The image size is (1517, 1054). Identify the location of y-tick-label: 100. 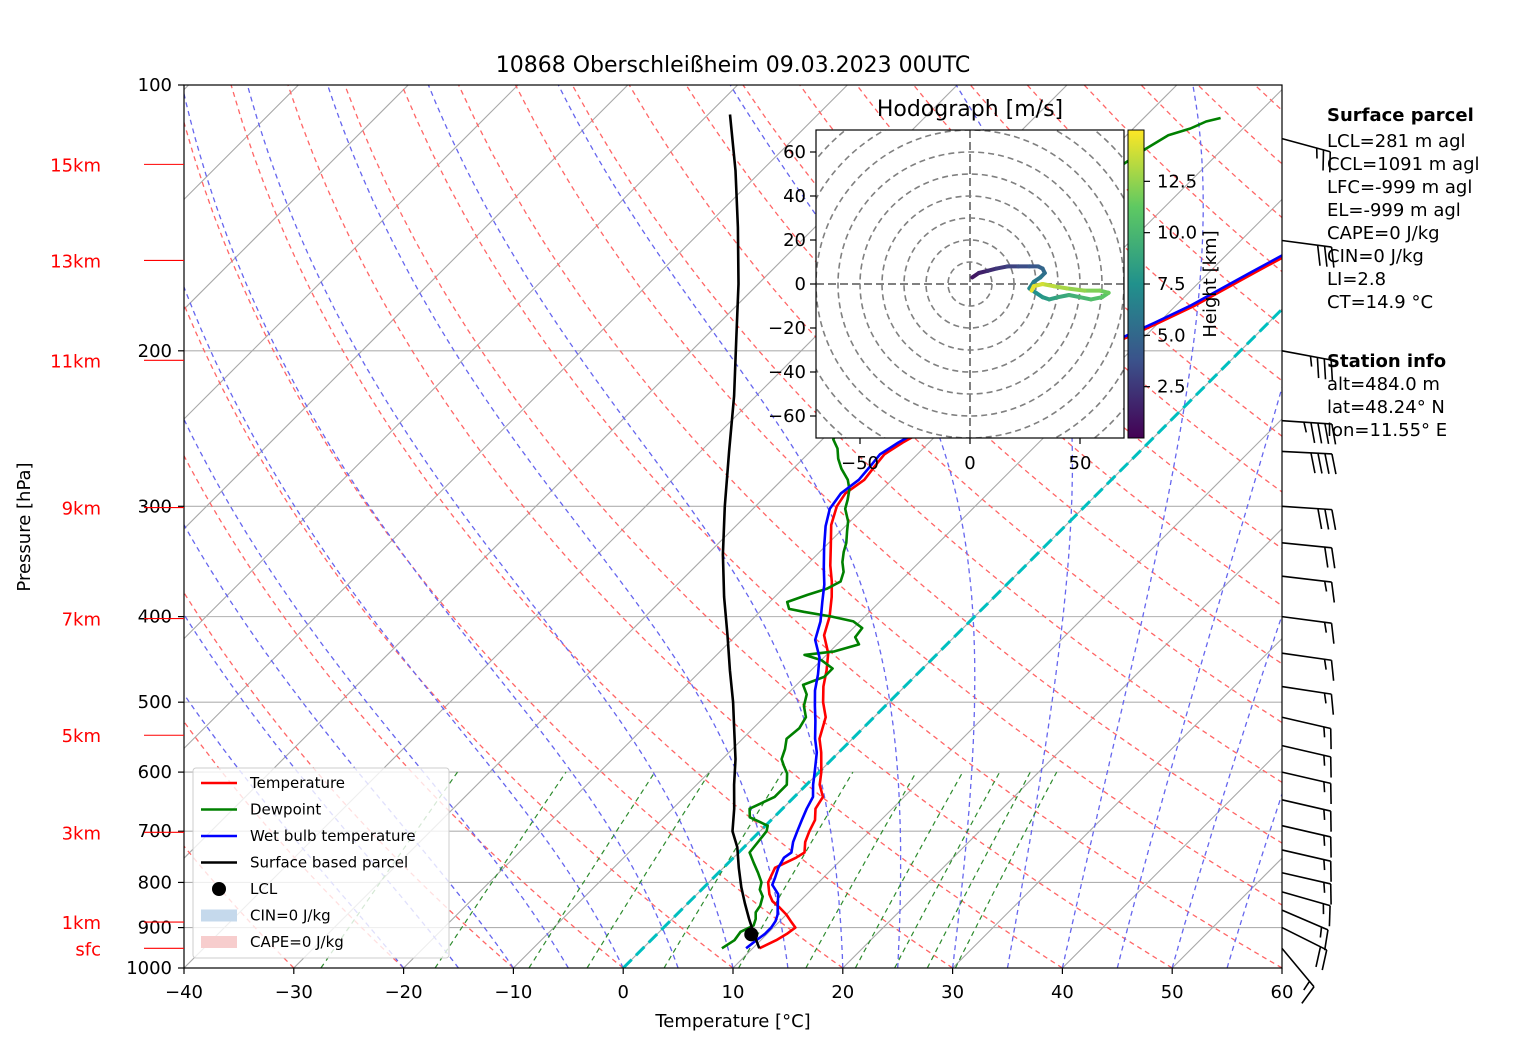
(155, 85).